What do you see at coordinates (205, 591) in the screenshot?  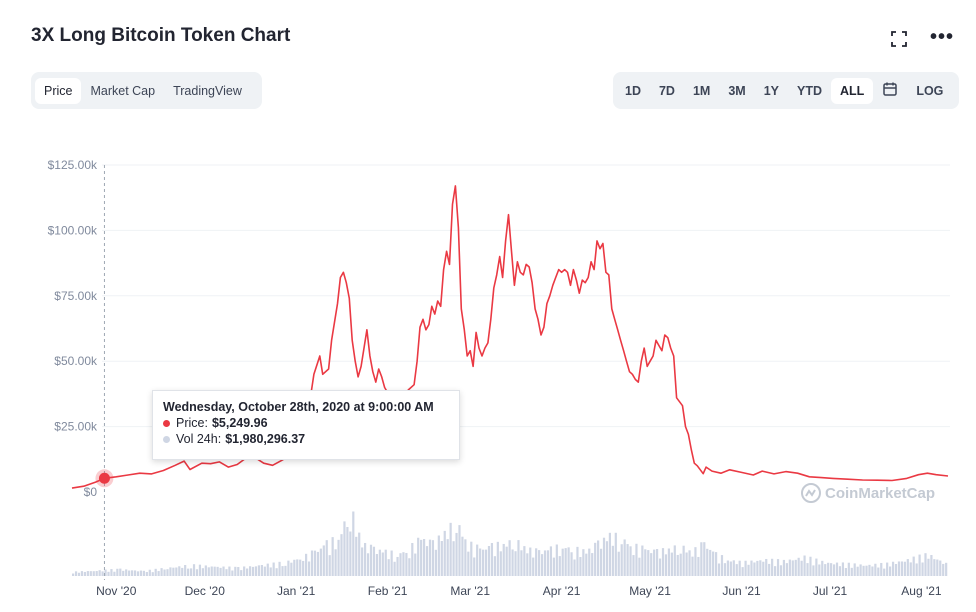 I see `x-tick-label: Dec '20` at bounding box center [205, 591].